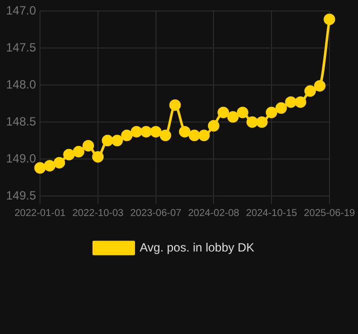  Describe the element at coordinates (197, 247) in the screenshot. I see `legend-label: Avg. pos. in lobby DK` at that location.